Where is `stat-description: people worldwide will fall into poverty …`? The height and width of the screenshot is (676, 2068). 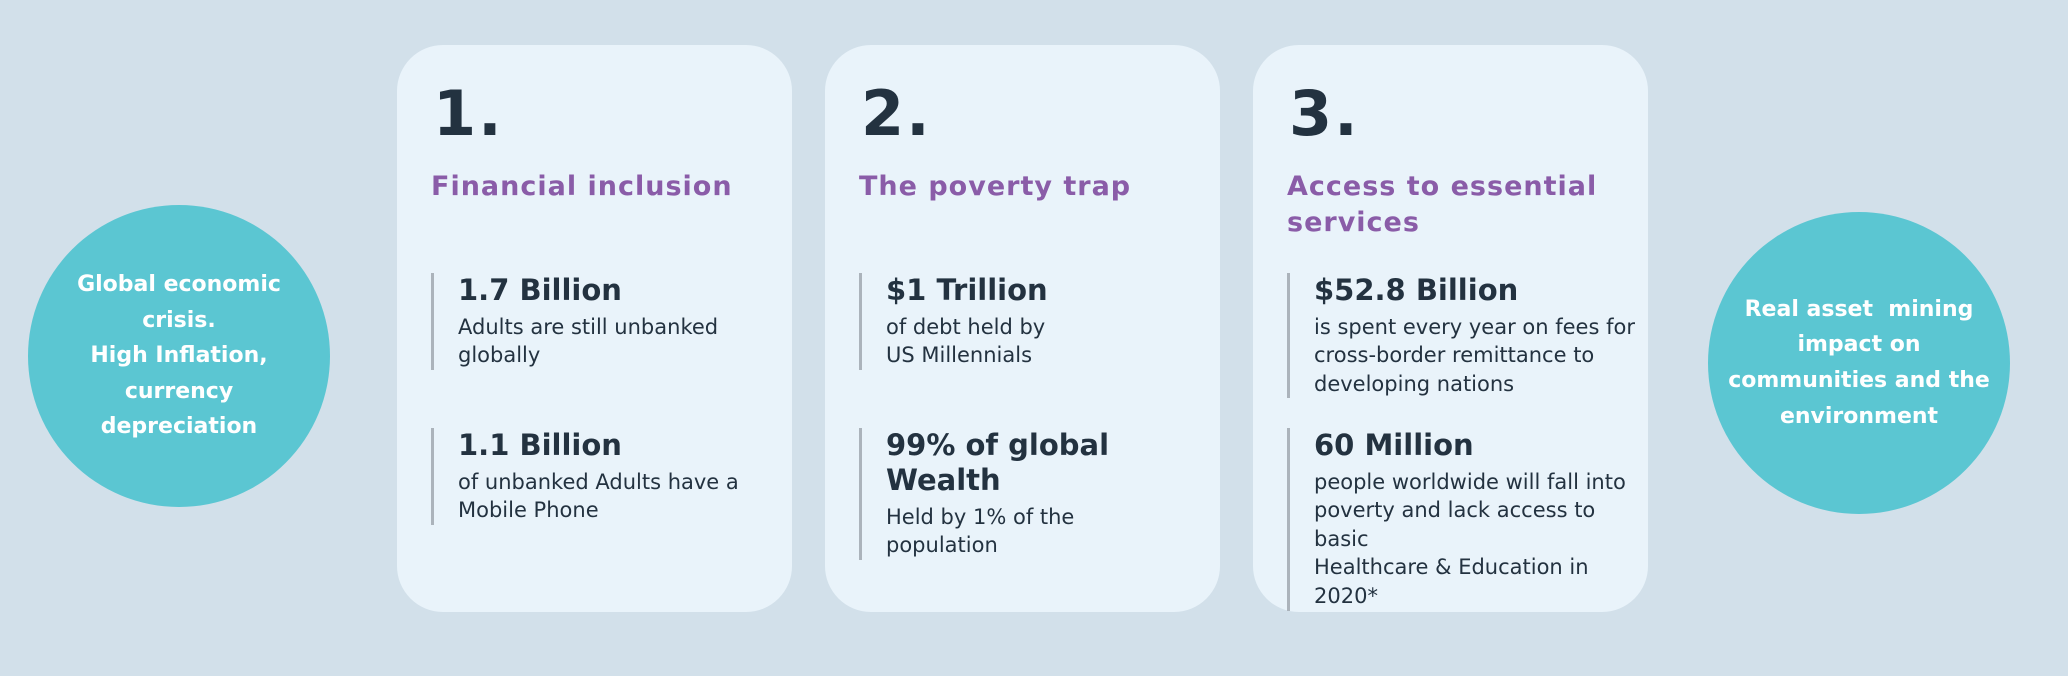
stat-description: people worldwide will fall into poverty … is located at coordinates (1470, 538).